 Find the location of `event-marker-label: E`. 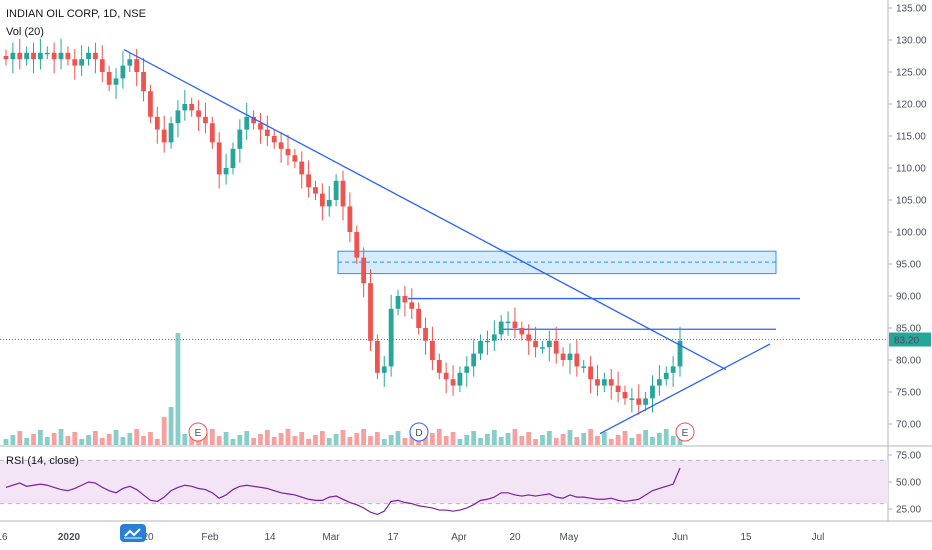

event-marker-label: E is located at coordinates (685, 433).